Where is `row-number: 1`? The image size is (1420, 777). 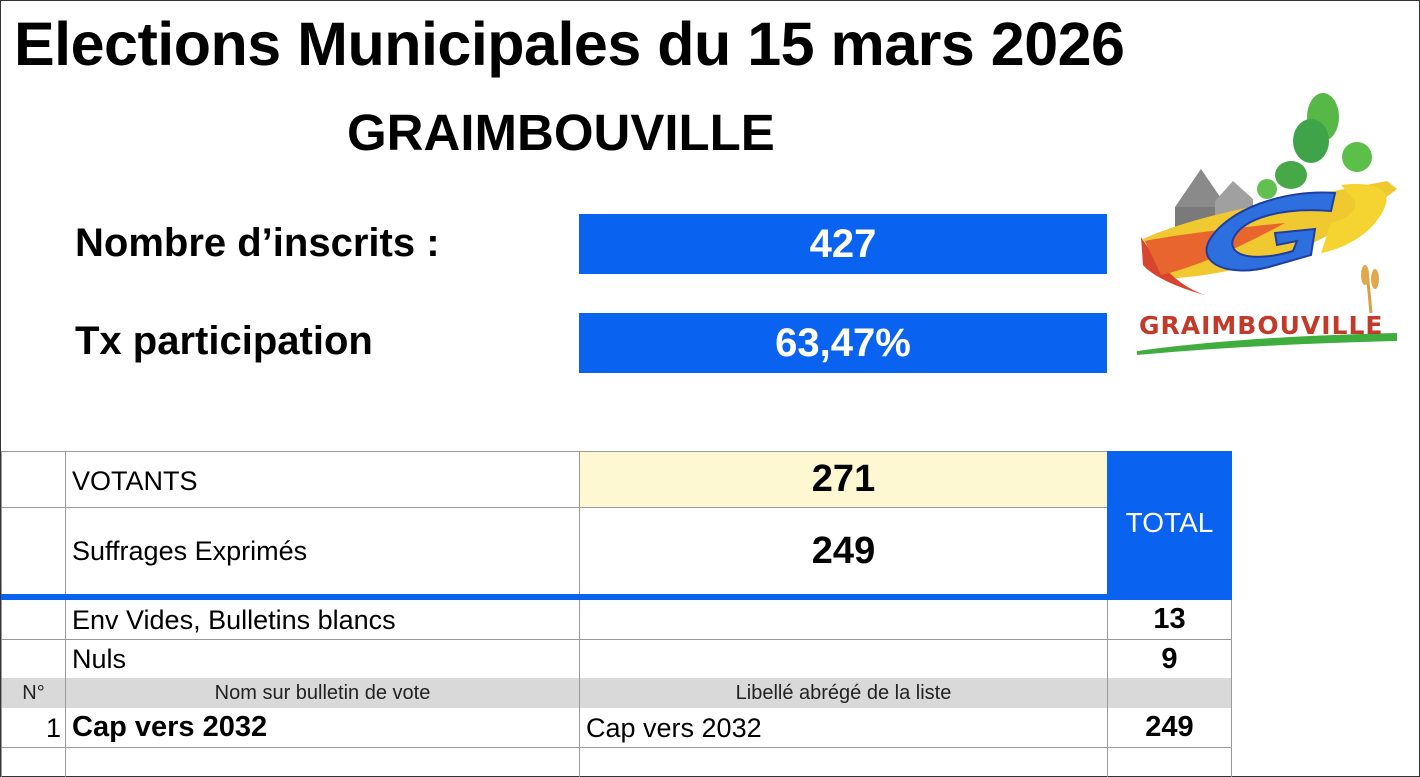 row-number: 1 is located at coordinates (33, 728).